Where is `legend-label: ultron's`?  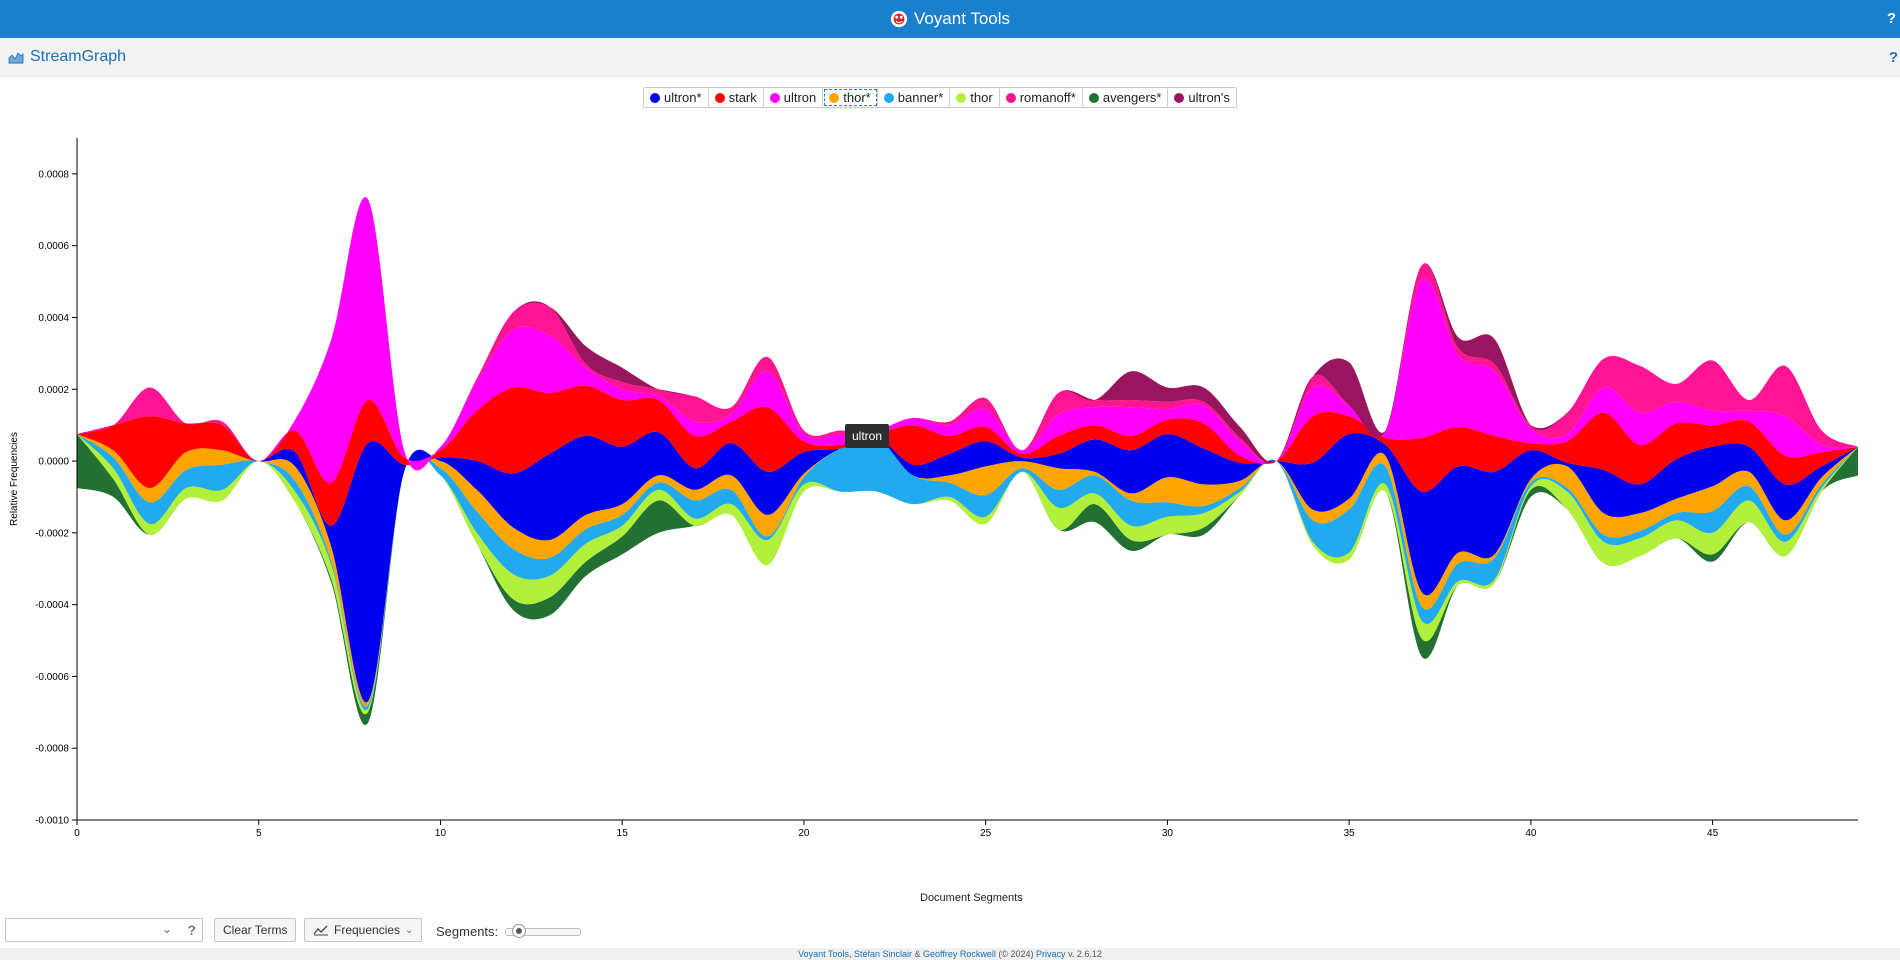
legend-label: ultron's is located at coordinates (1209, 97).